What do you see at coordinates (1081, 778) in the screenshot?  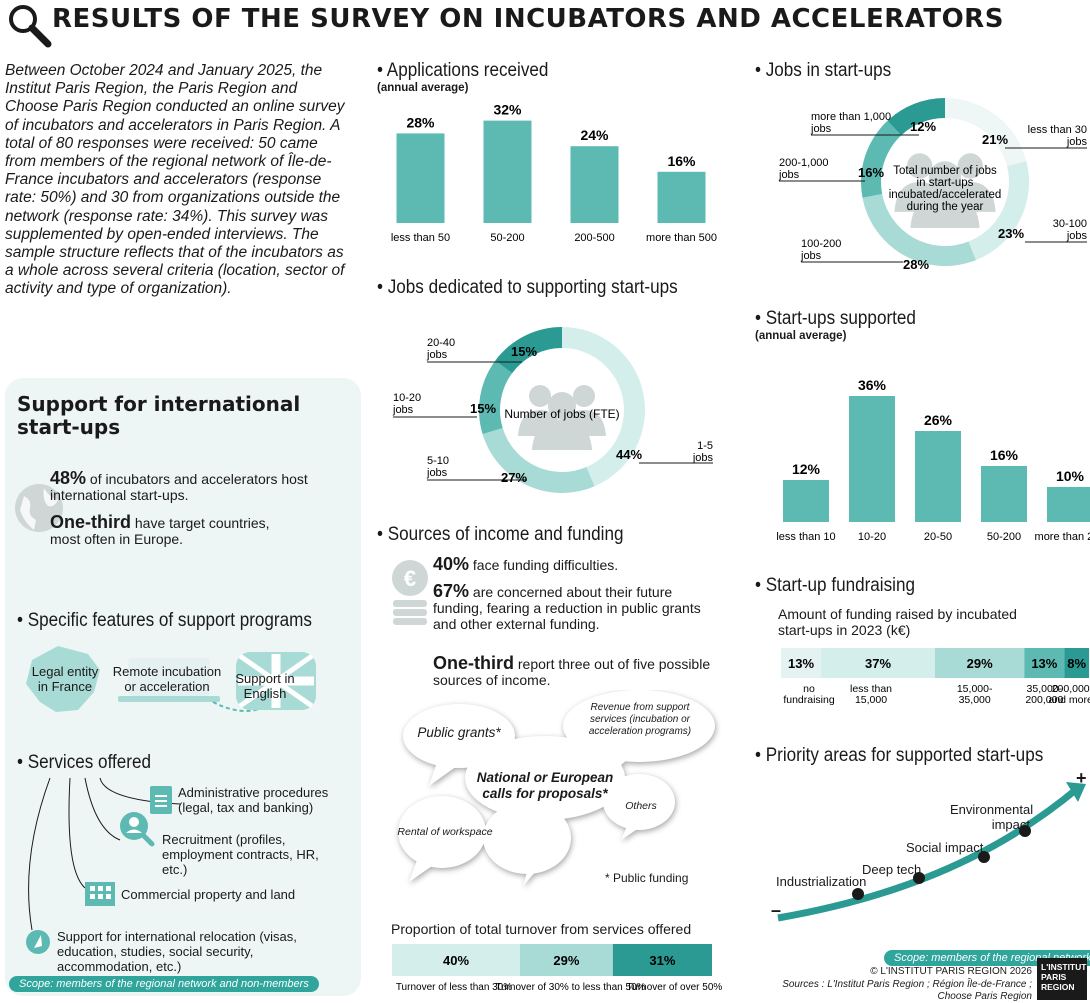 I see `plus-sign: +` at bounding box center [1081, 778].